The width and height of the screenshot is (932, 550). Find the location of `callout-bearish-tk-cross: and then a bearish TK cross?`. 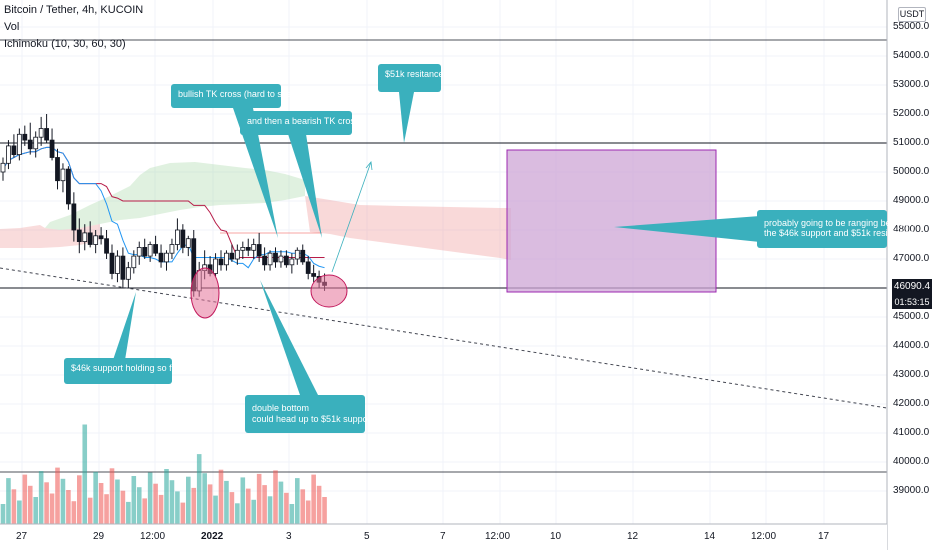

callout-bearish-tk-cross: and then a bearish TK cross? is located at coordinates (302, 123).